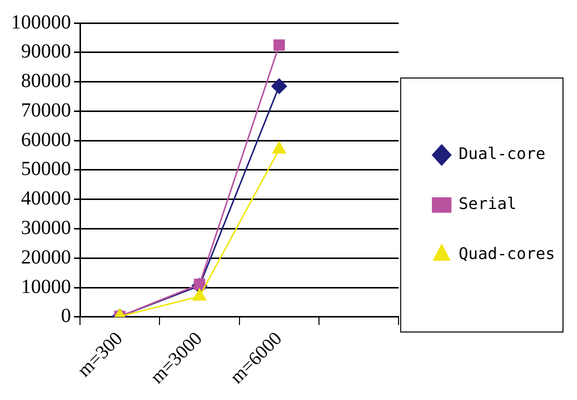 The width and height of the screenshot is (577, 400). I want to click on y-tick-label: 90000, so click(46, 51).